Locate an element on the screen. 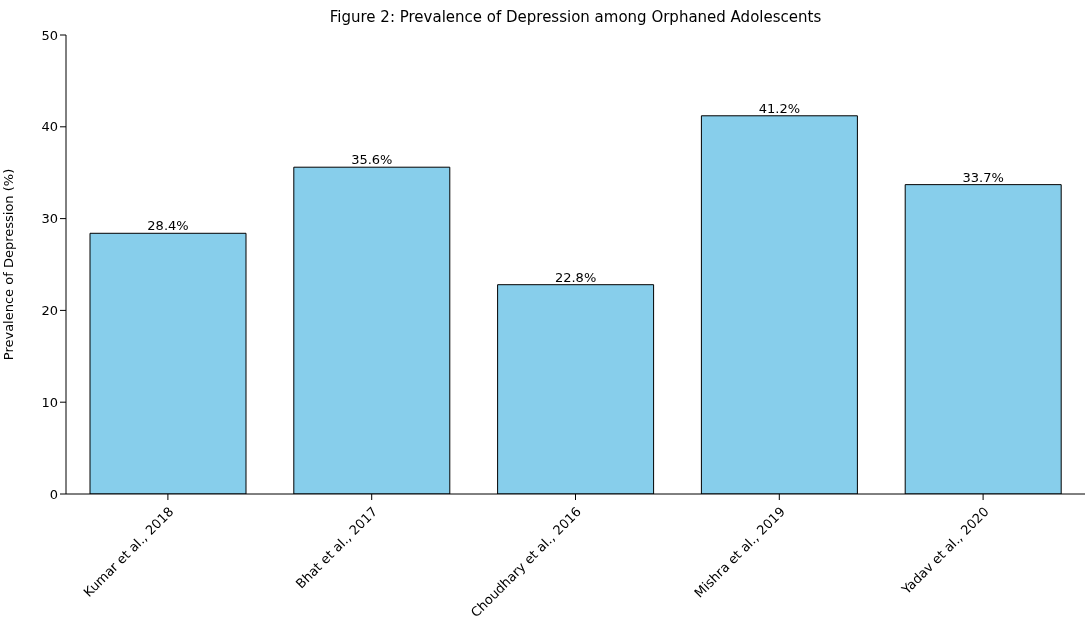 The image size is (1085, 636). y-tick-label: 20 is located at coordinates (49, 311).